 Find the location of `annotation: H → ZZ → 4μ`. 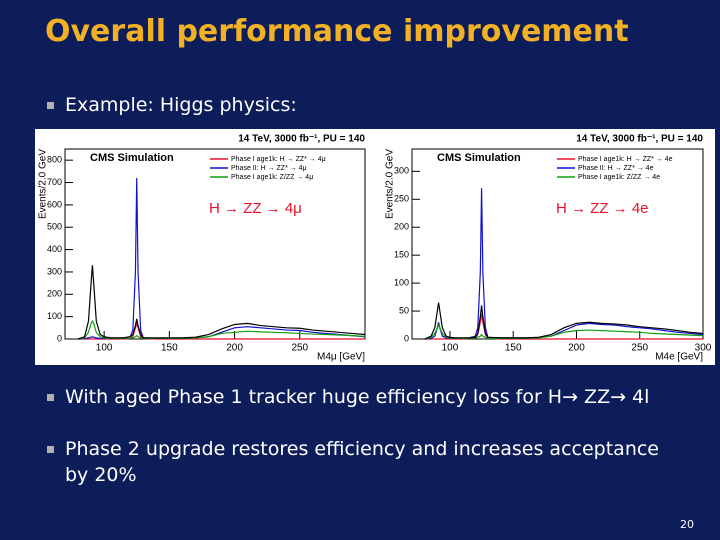

annotation: H → ZZ → 4μ is located at coordinates (255, 208).